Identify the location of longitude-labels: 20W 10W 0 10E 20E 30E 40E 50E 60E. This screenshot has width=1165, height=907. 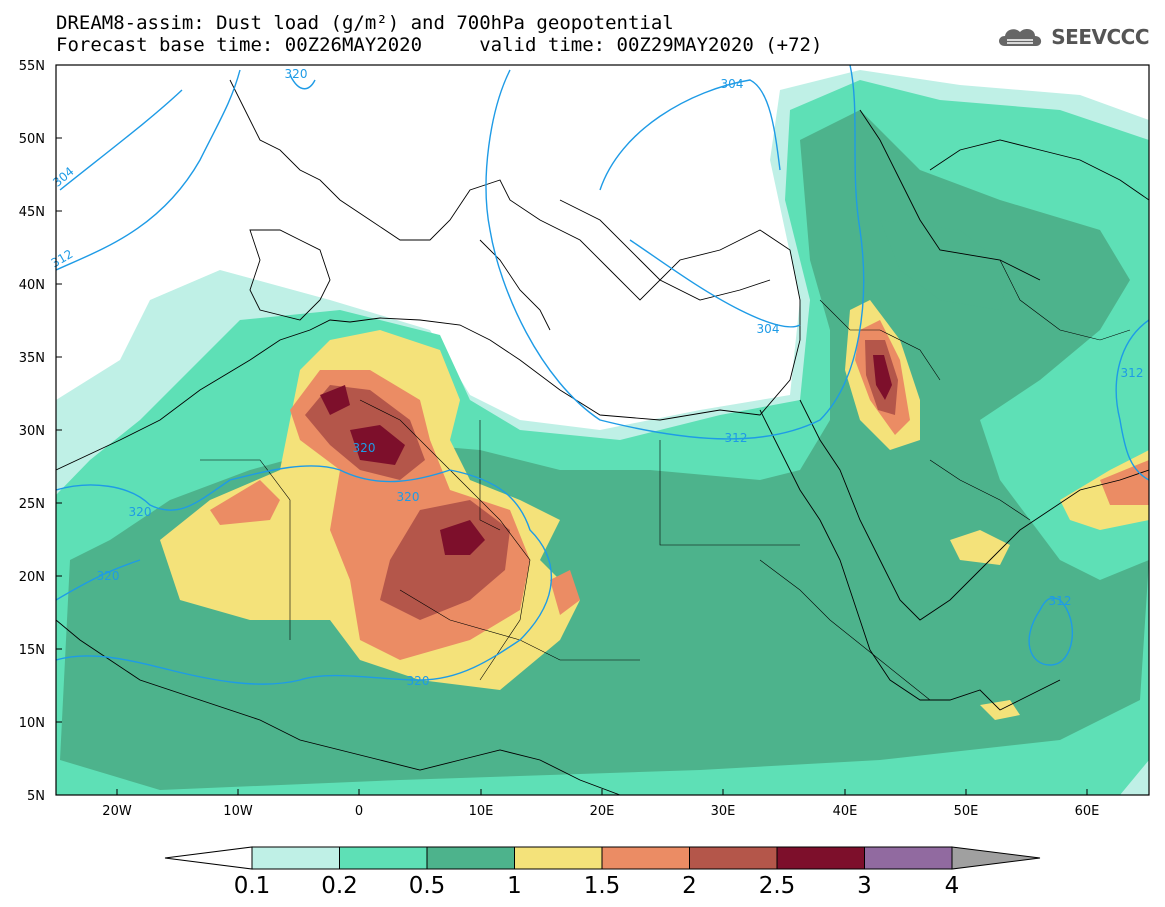
(600, 811).